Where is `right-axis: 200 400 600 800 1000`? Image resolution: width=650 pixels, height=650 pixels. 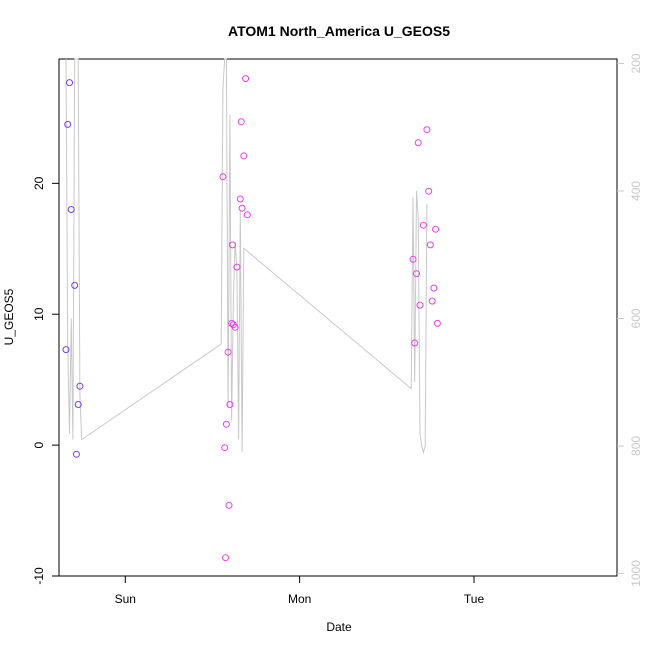
right-axis: 200 400 600 800 1000 is located at coordinates (630, 320).